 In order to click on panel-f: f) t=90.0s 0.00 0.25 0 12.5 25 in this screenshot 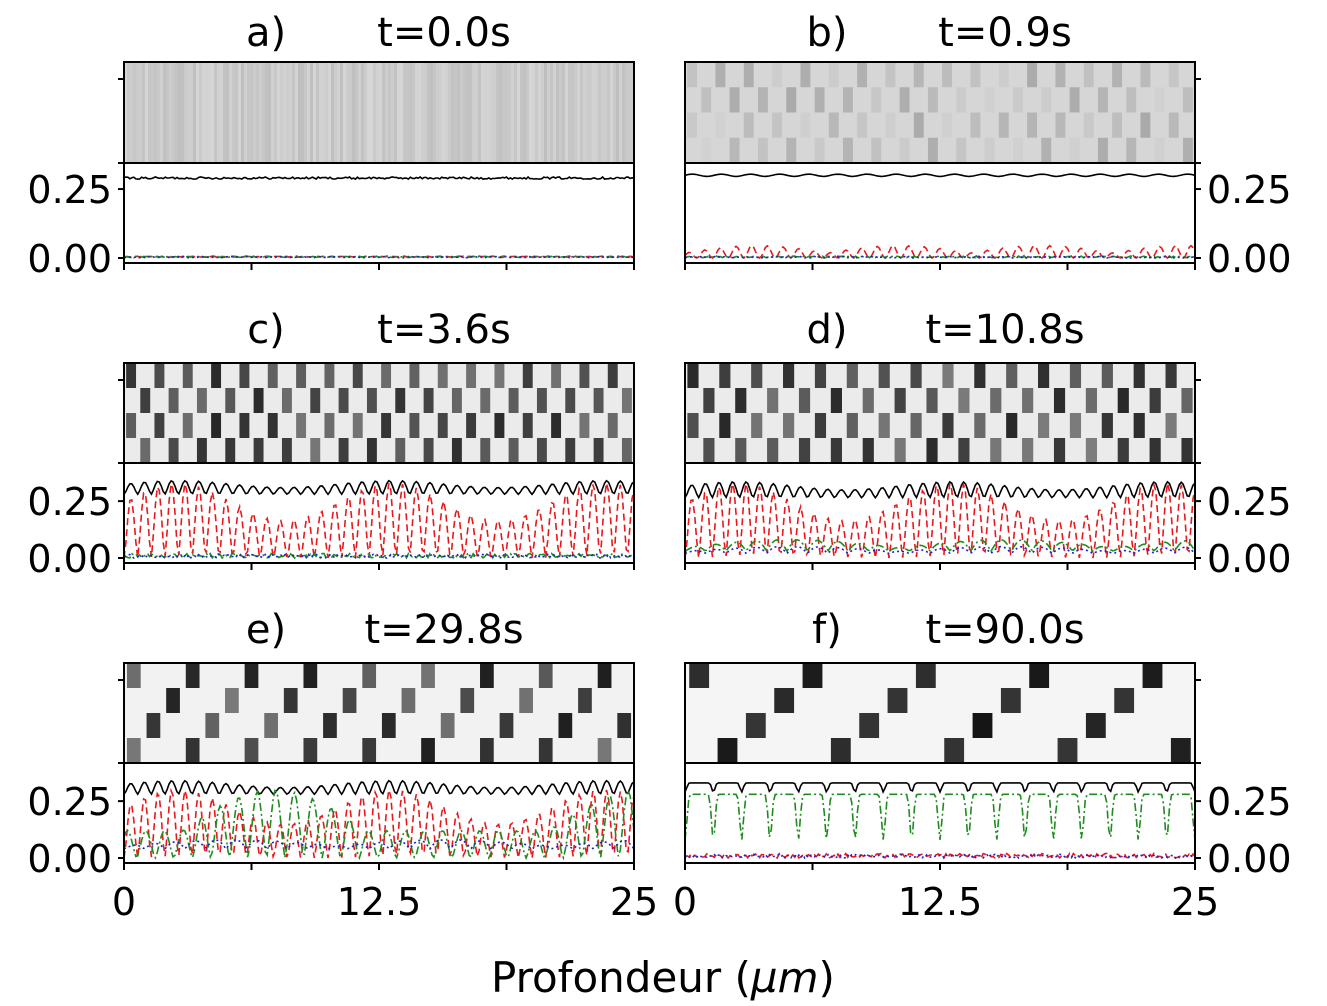, I will do `click(982, 765)`.